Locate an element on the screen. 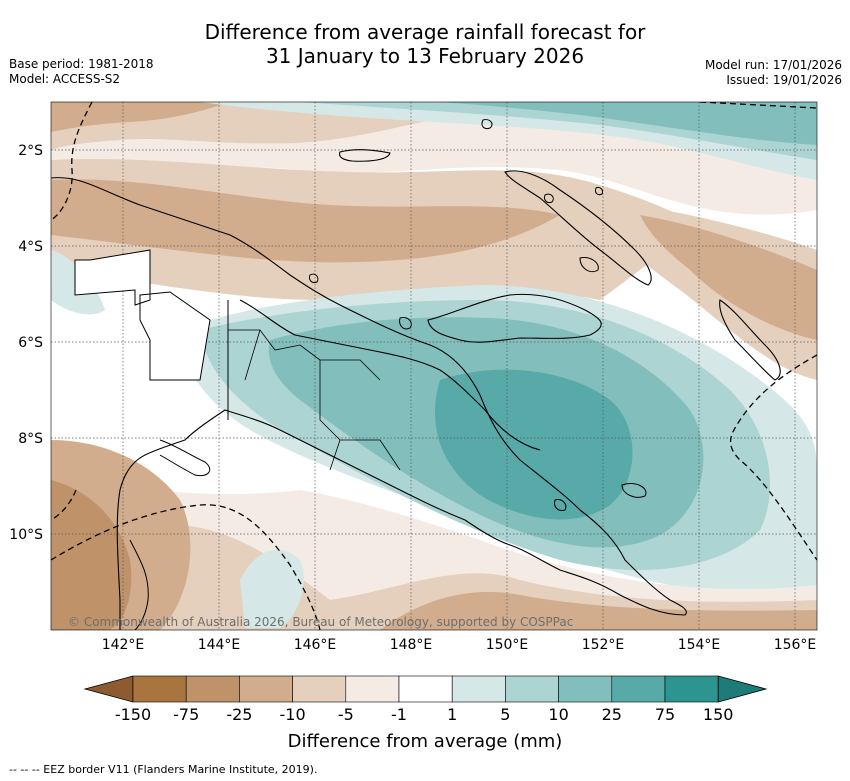 The image size is (850, 781). lat-label-4s: 4°S is located at coordinates (30, 247).